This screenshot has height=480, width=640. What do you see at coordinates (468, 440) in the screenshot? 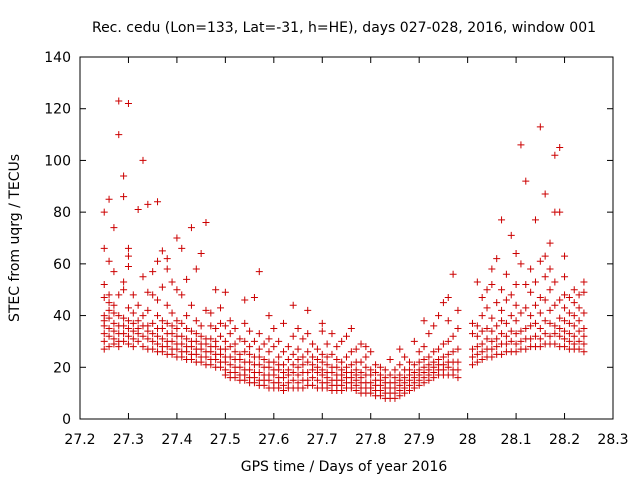
I see `x-tick-label: 28` at bounding box center [468, 440].